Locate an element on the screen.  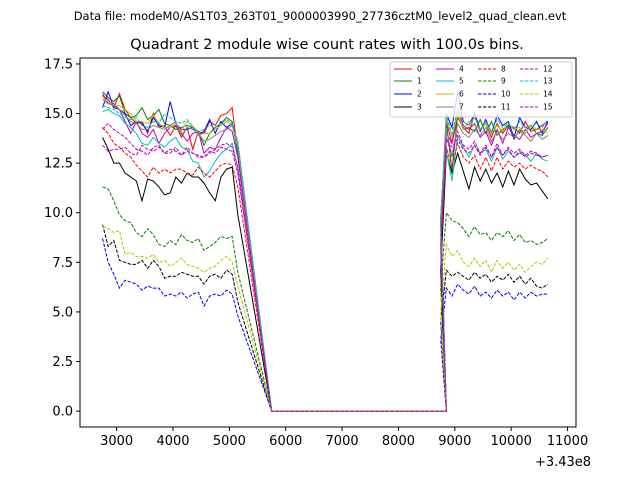
legend-label-11: 11 is located at coordinates (506, 107).